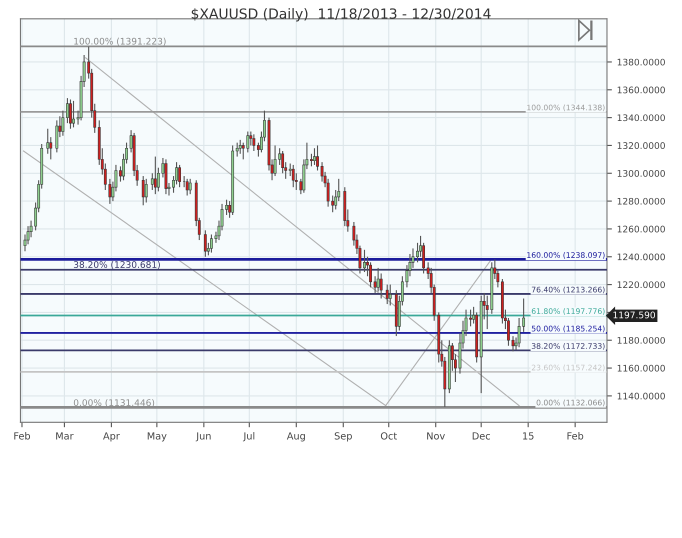 This screenshot has height=538, width=682. Describe the element at coordinates (481, 436) in the screenshot. I see `x-tick-label: Dec` at that location.